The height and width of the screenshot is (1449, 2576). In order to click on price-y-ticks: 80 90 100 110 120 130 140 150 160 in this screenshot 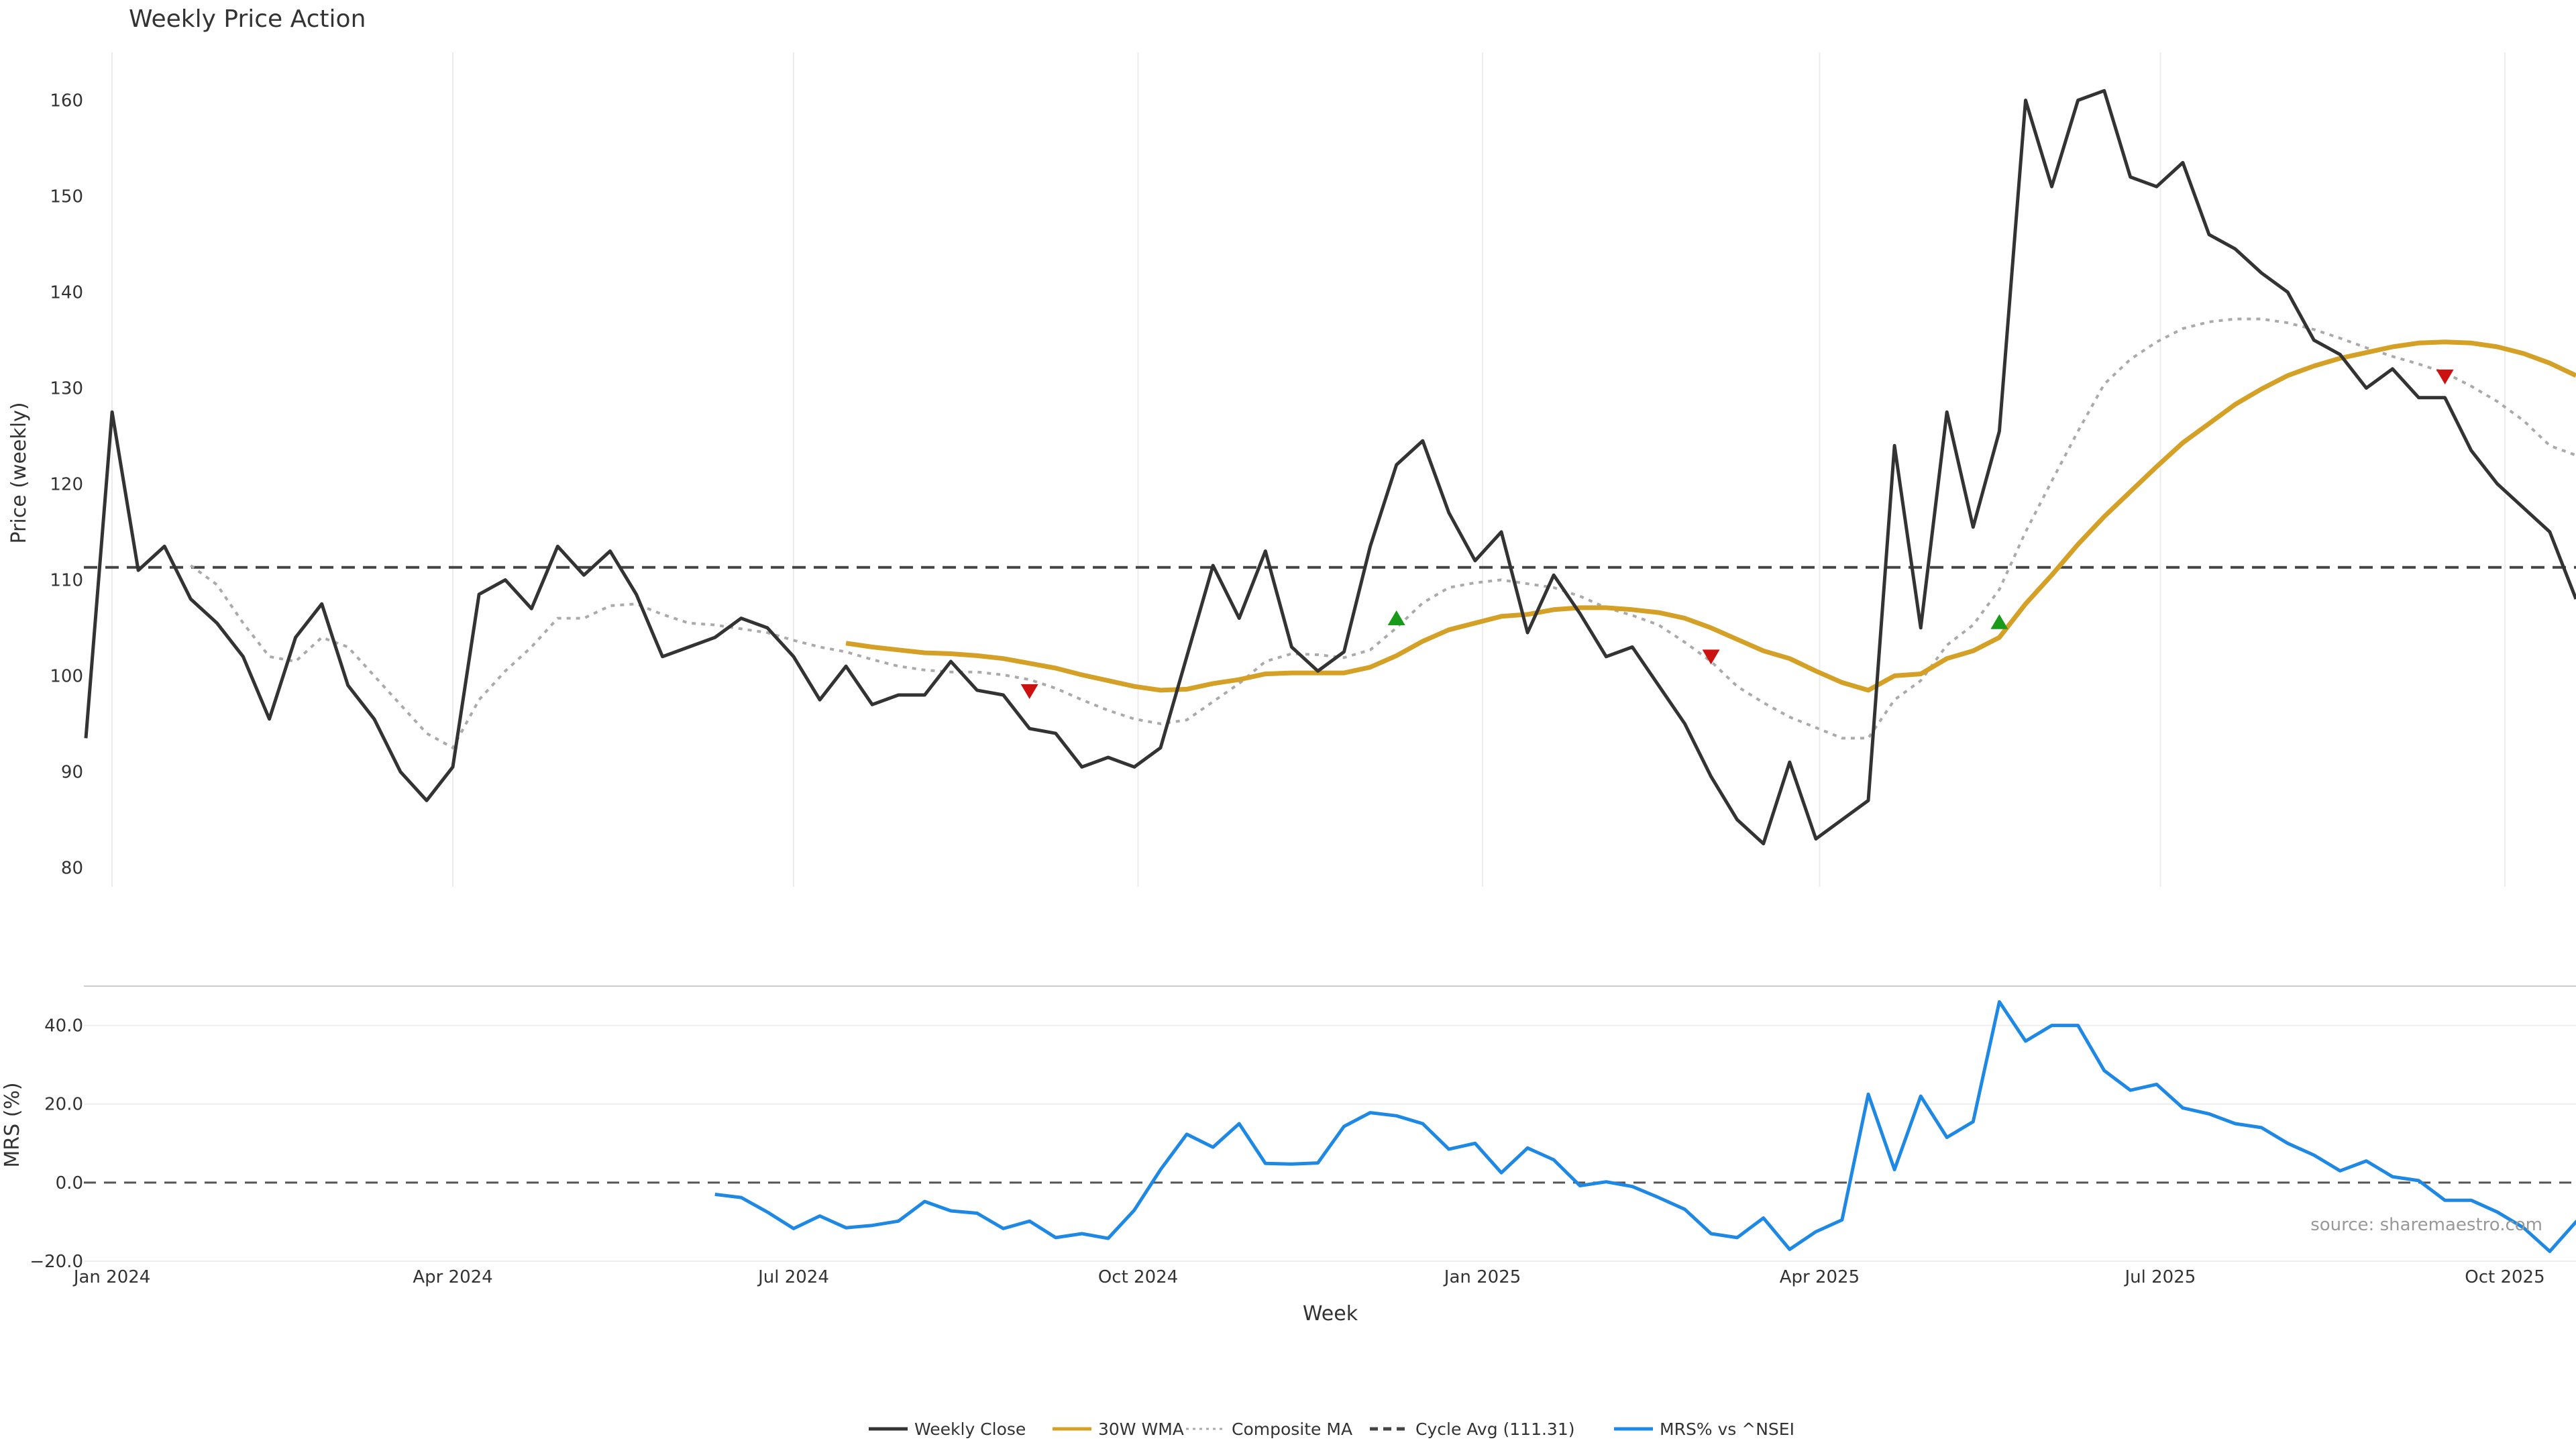, I will do `click(66, 484)`.